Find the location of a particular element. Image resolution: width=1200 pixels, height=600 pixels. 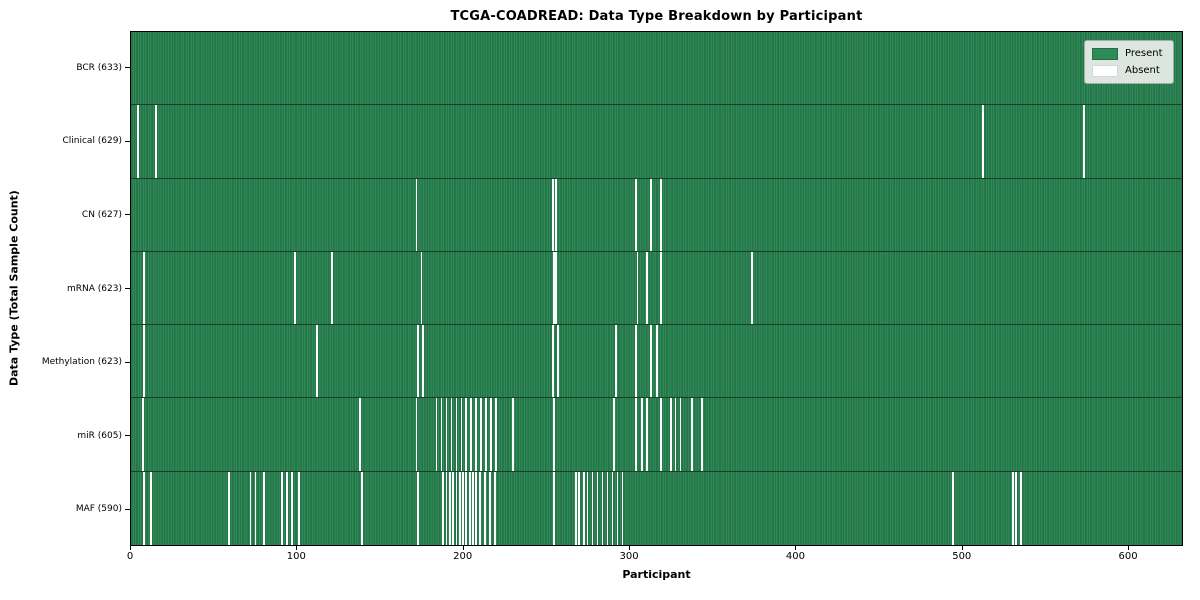

legend-item-present: Present is located at coordinates (1129, 53).